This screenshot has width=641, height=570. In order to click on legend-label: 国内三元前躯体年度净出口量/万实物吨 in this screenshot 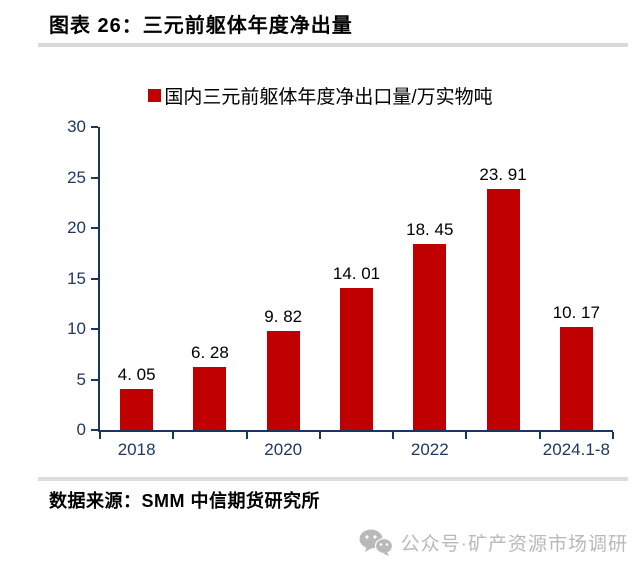, I will do `click(328, 97)`.